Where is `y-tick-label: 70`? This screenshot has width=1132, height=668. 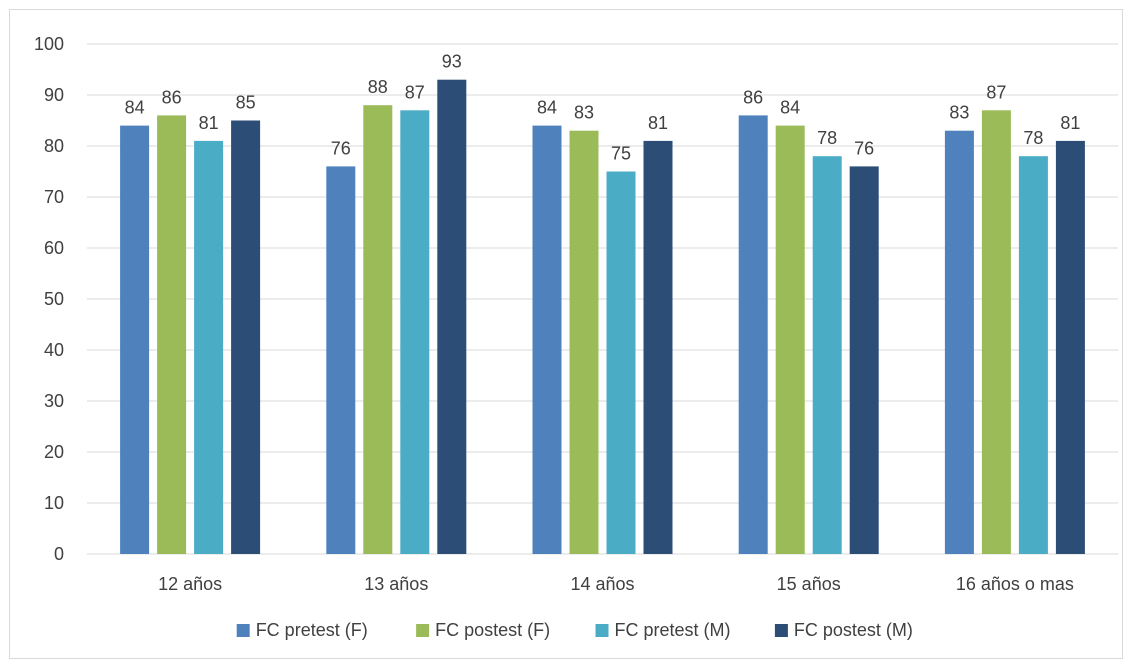 y-tick-label: 70 is located at coordinates (54, 197).